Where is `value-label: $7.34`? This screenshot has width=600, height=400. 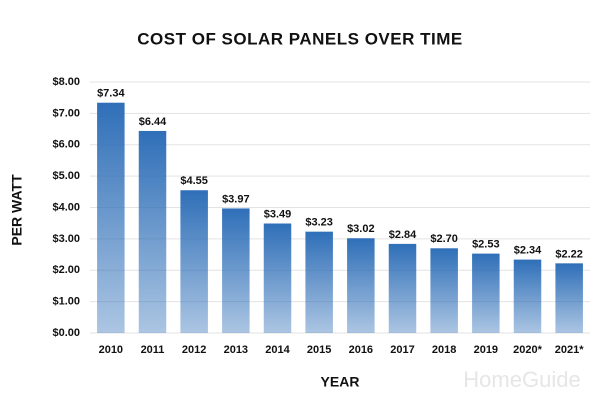
value-label: $7.34 is located at coordinates (111, 94).